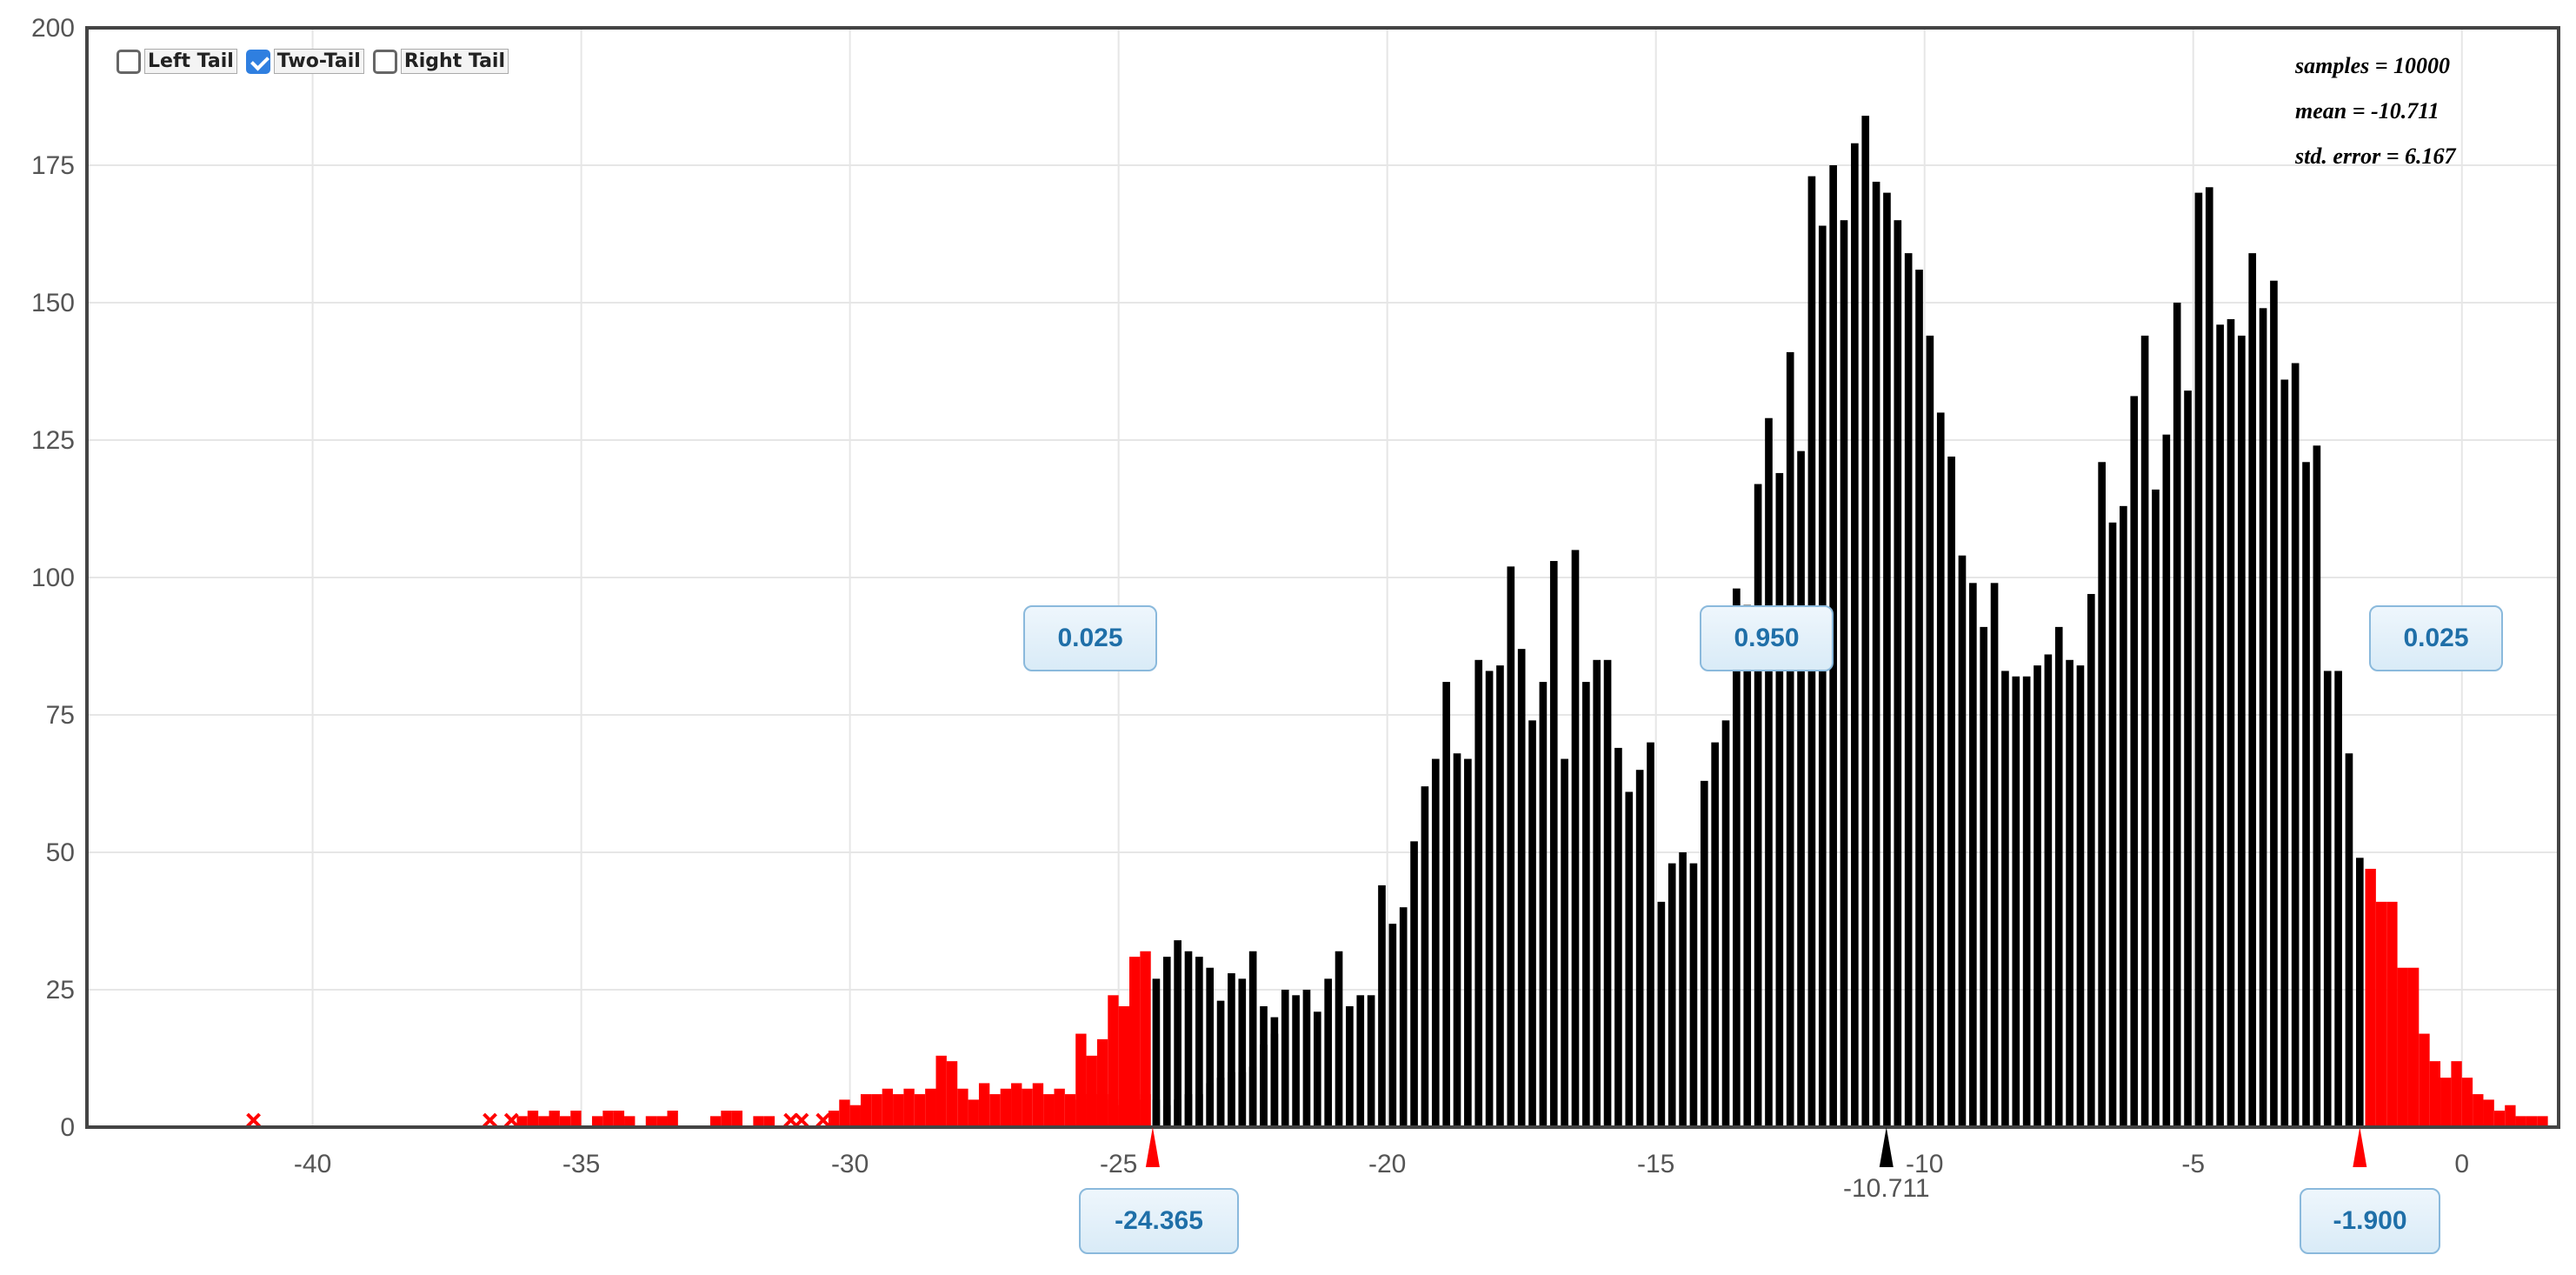 The width and height of the screenshot is (2576, 1275). Describe the element at coordinates (2367, 111) in the screenshot. I see `stat-mean: mean = -10.711` at that location.